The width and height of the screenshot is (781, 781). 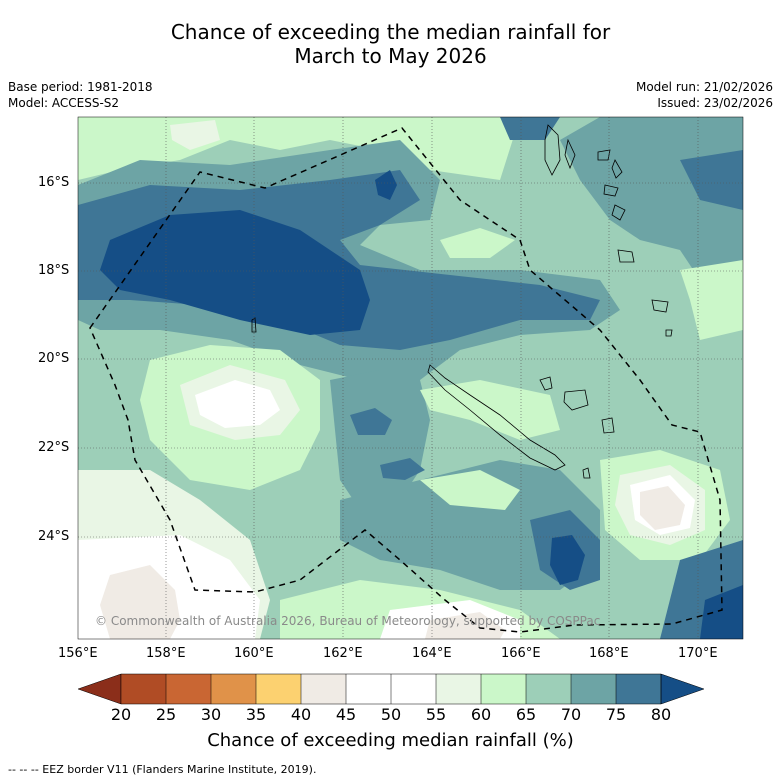 What do you see at coordinates (390, 740) in the screenshot?
I see `colorbar-title: Chance of exceeding median rainfall (%)` at bounding box center [390, 740].